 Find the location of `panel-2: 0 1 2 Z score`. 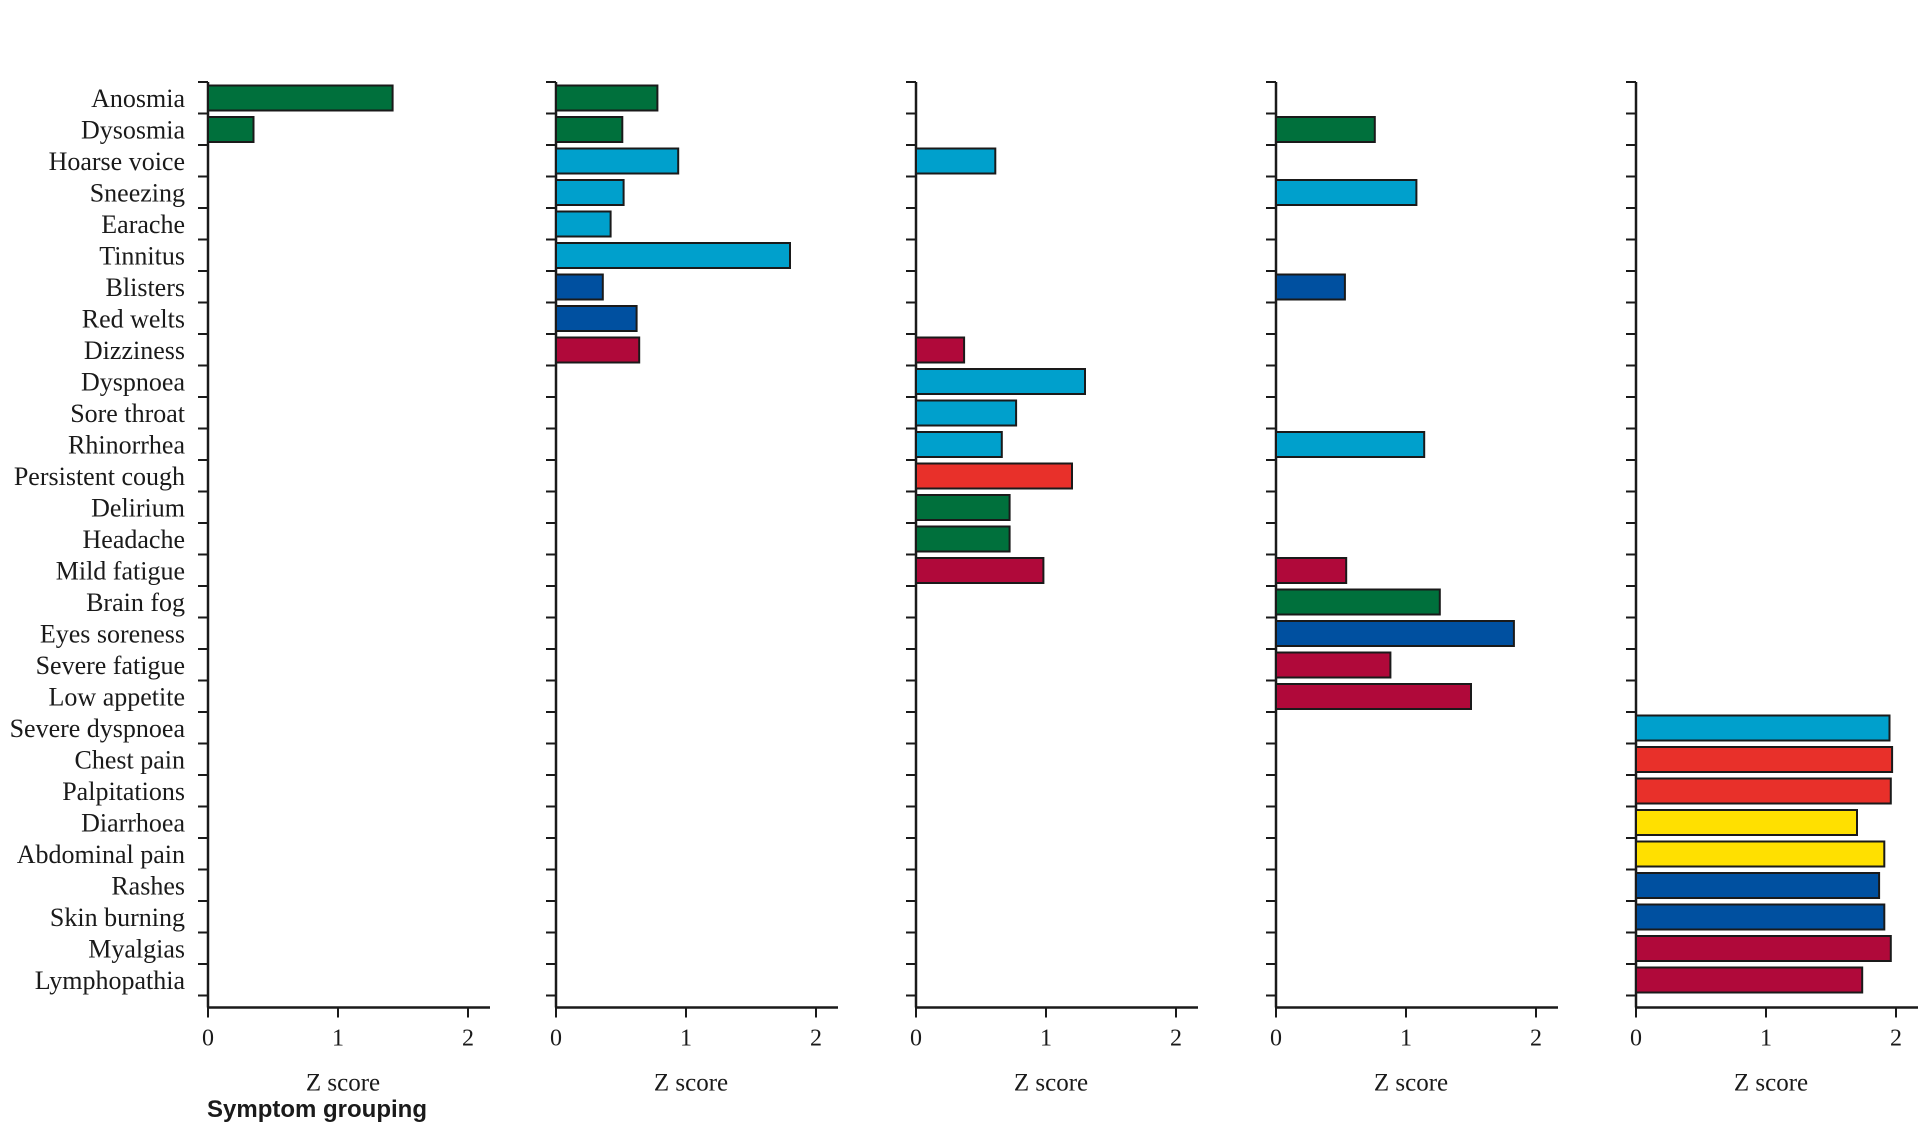

panel-2: 0 1 2 Z score is located at coordinates (692, 589).